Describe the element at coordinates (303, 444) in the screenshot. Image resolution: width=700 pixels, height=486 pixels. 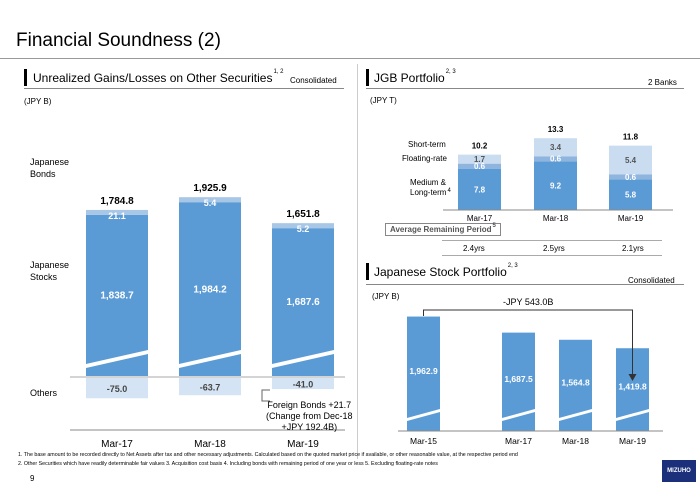
I see `xtick-Mar-19: Mar-19` at that location.